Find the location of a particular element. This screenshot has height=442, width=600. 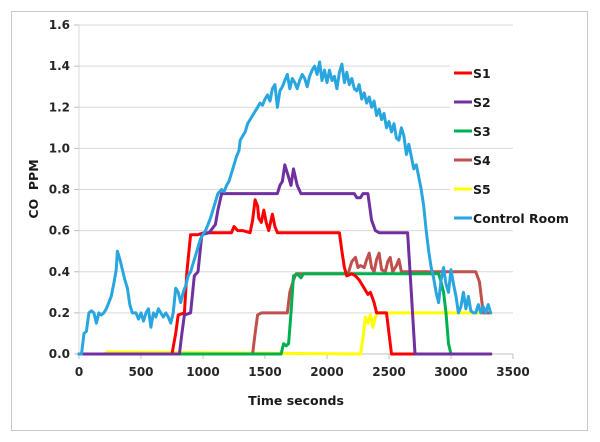

x-tick-label: 1500 is located at coordinates (264, 372).